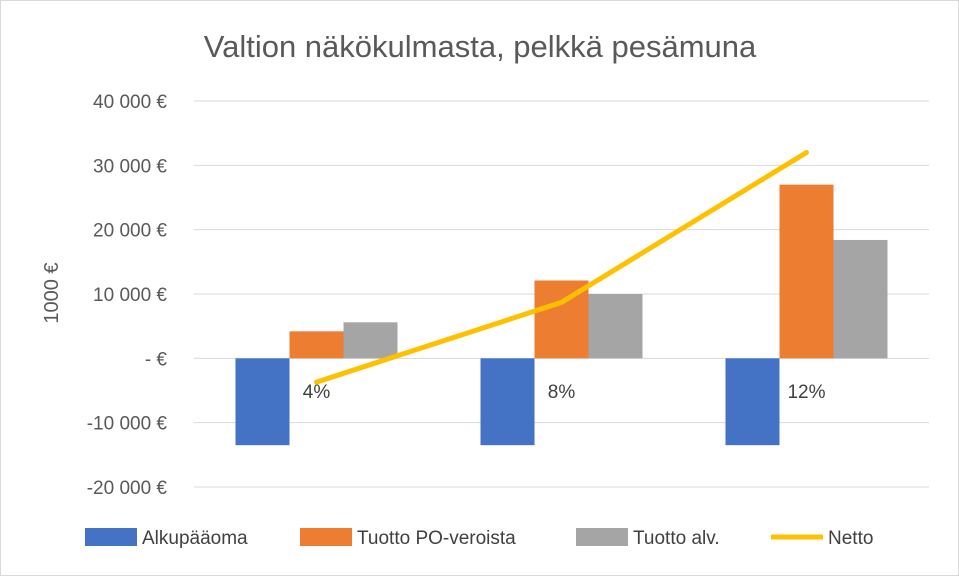 The image size is (959, 577). What do you see at coordinates (615, 326) in the screenshot?
I see `bar-tuotto-alv--1` at bounding box center [615, 326].